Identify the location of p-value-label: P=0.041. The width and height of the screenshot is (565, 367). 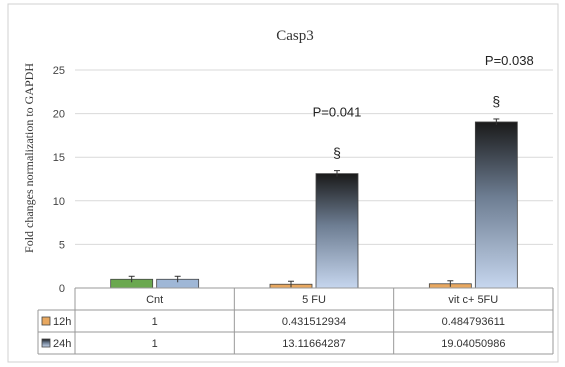
(337, 112).